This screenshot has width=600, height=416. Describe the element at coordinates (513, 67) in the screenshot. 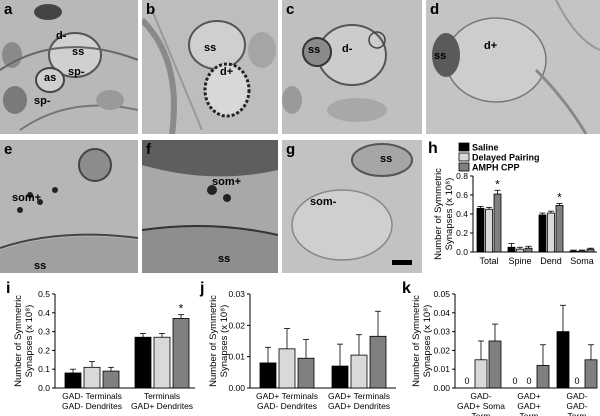

I see `micrograph-d-image` at that location.